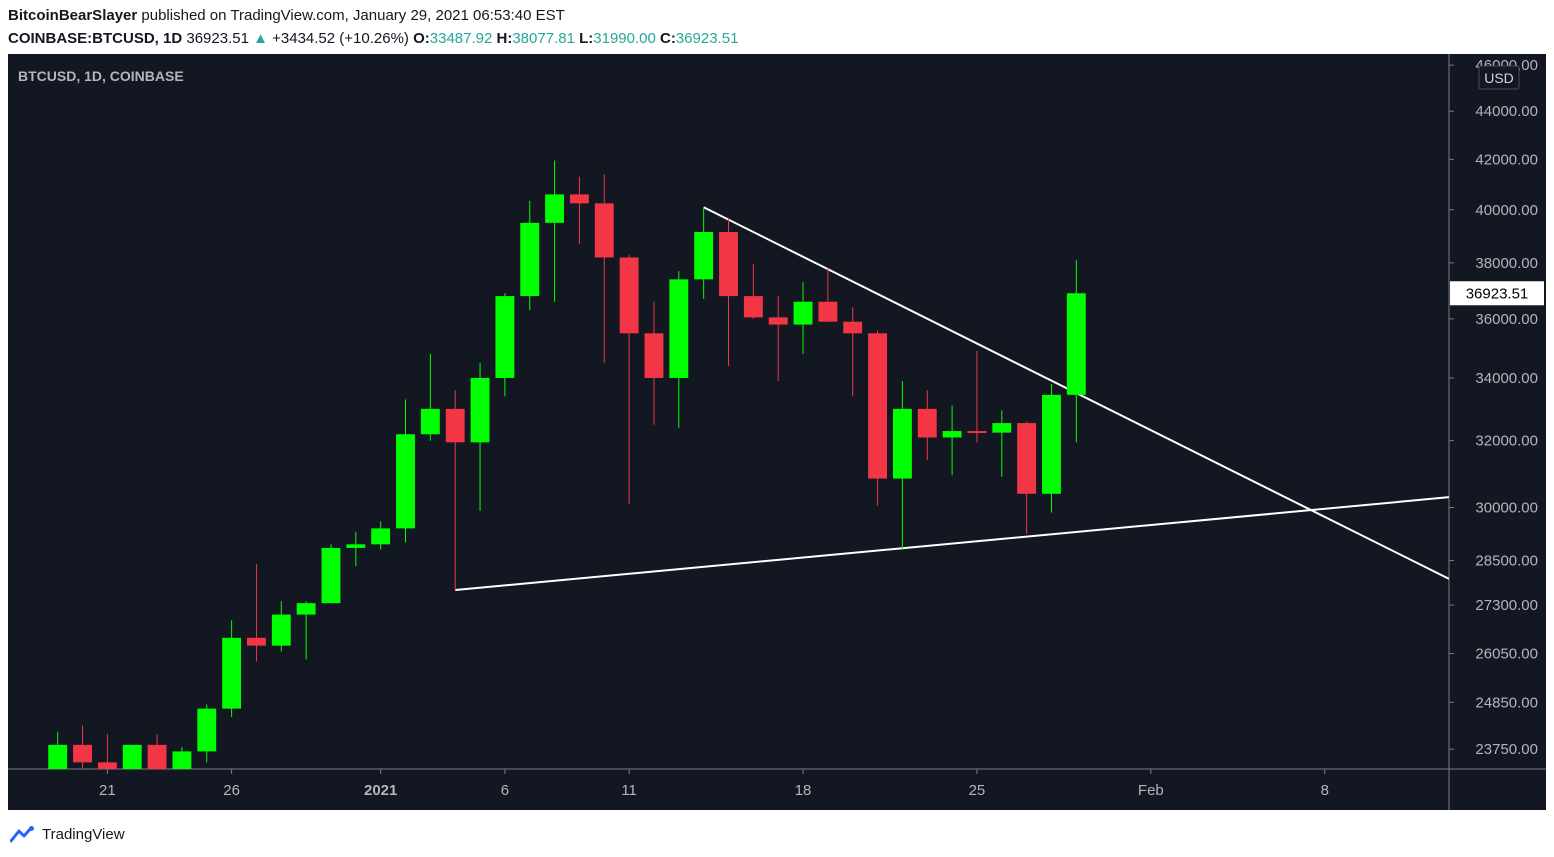  Describe the element at coordinates (260, 38) in the screenshot. I see `up-arrow-icon: ▲` at that location.